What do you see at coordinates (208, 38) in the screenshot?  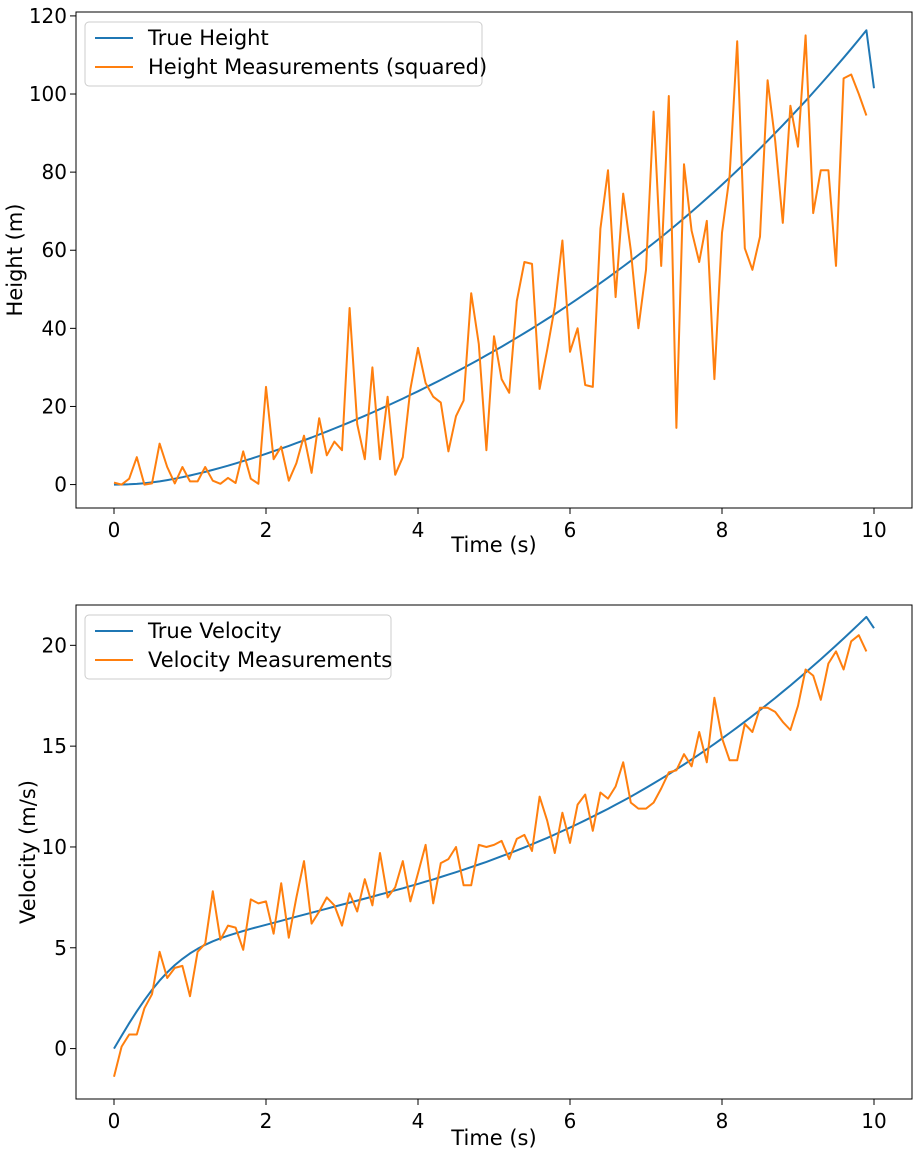 I see `legend-label-true-height: True Height` at bounding box center [208, 38].